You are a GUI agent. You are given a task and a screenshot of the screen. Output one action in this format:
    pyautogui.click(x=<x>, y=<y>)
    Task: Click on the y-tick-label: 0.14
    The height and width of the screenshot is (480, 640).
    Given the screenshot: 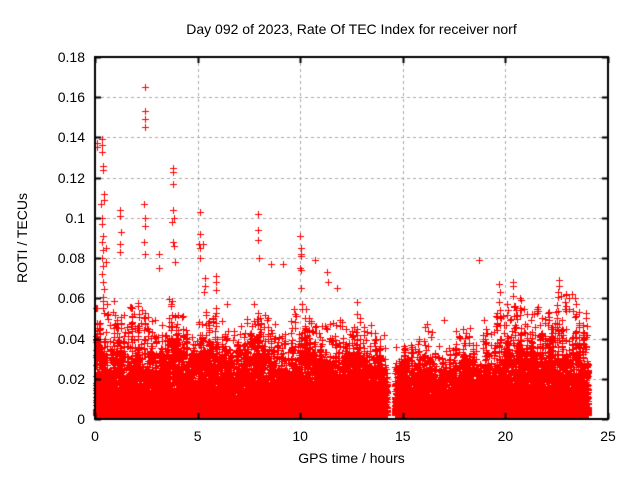 What is the action you would take?
    pyautogui.click(x=71, y=137)
    